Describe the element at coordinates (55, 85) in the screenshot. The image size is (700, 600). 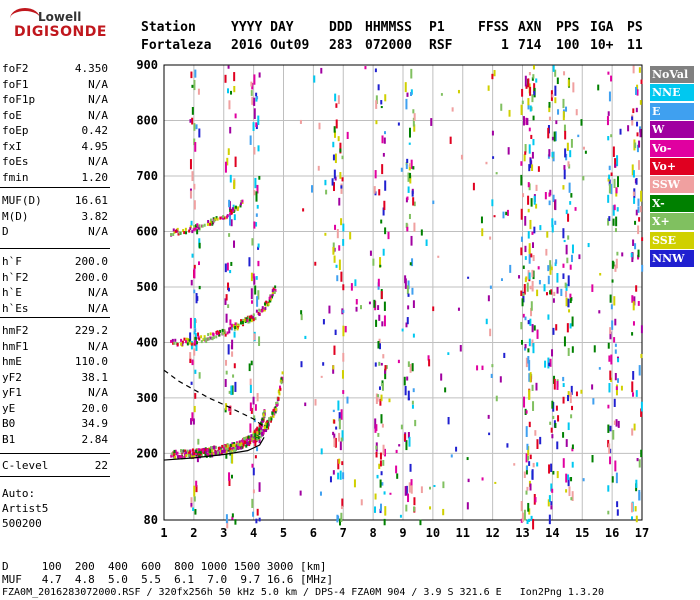
I see `param-row: foF1 N/A` at that location.